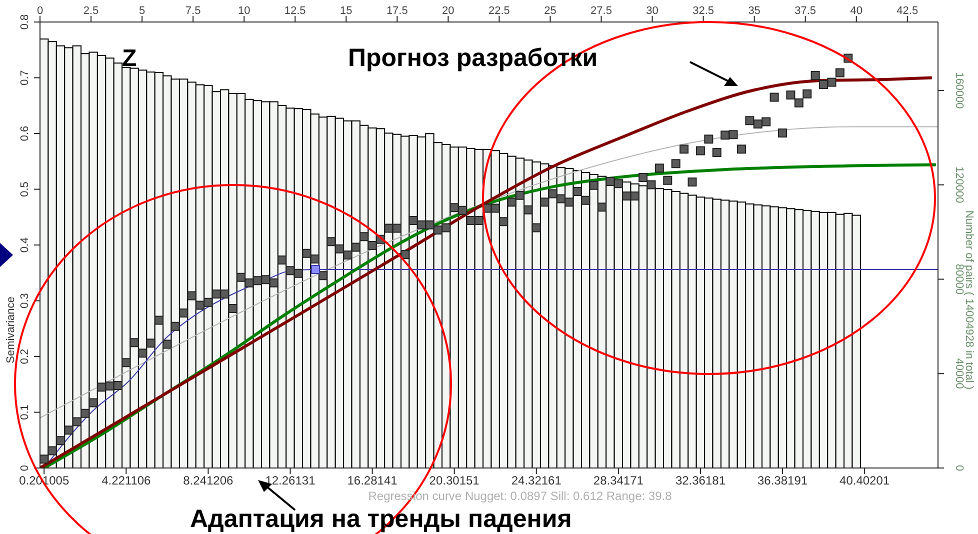 This screenshot has width=978, height=534. I want to click on x2-tick-label: 35, so click(754, 11).